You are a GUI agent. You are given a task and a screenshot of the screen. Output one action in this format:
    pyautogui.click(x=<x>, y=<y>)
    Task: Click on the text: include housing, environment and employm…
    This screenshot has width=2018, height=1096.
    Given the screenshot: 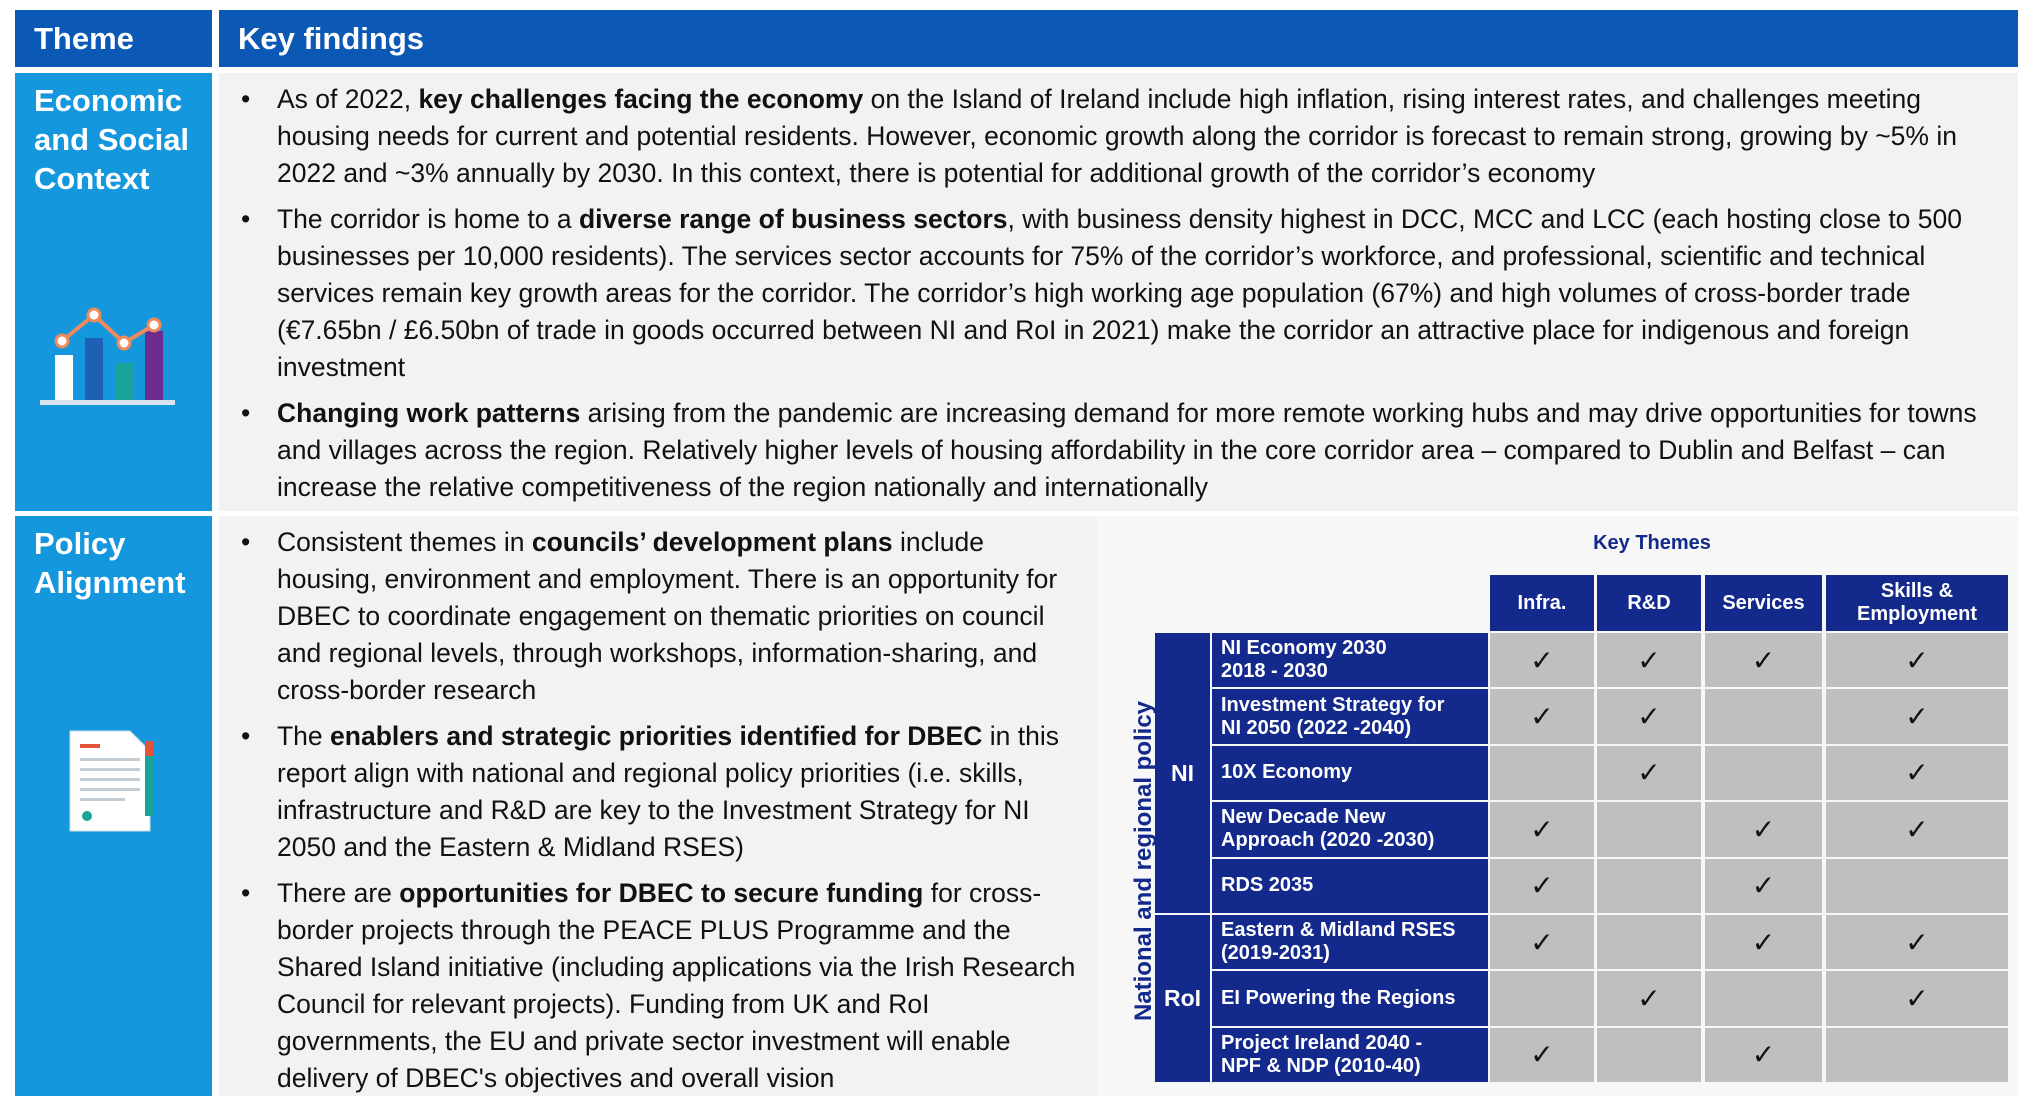 What is the action you would take?
    pyautogui.click(x=667, y=616)
    